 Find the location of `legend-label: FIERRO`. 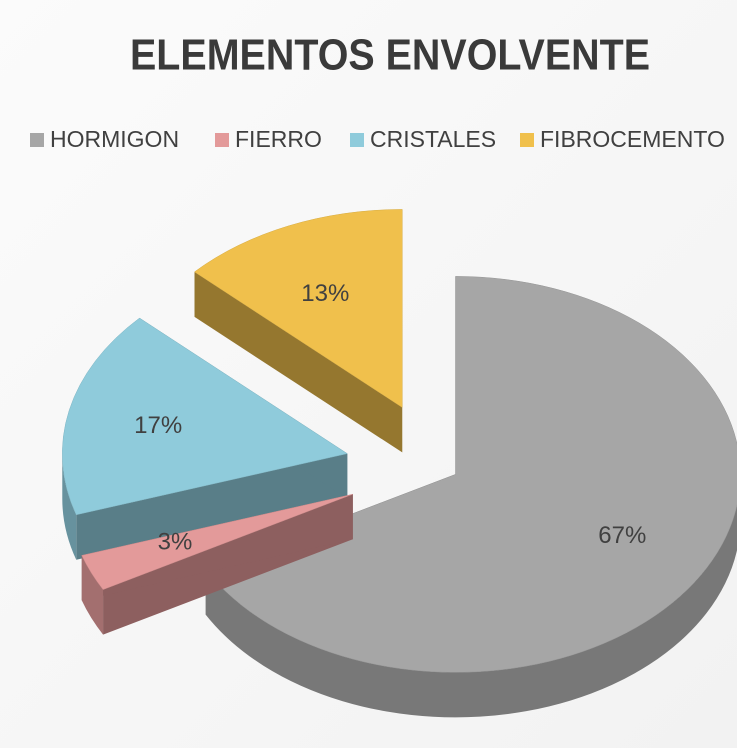

legend-label: FIERRO is located at coordinates (278, 139).